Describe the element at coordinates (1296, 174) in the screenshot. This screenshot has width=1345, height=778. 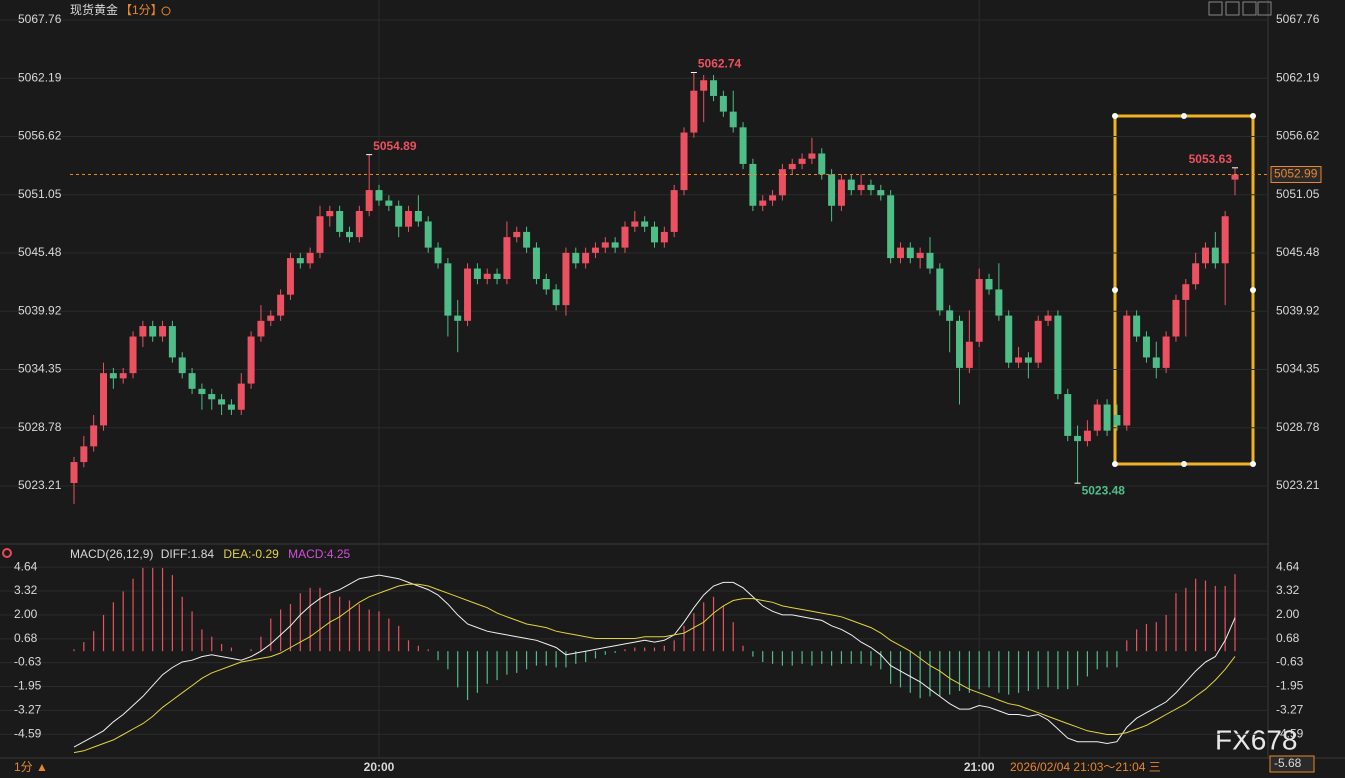
I see `last-price-label: 5052.99` at that location.